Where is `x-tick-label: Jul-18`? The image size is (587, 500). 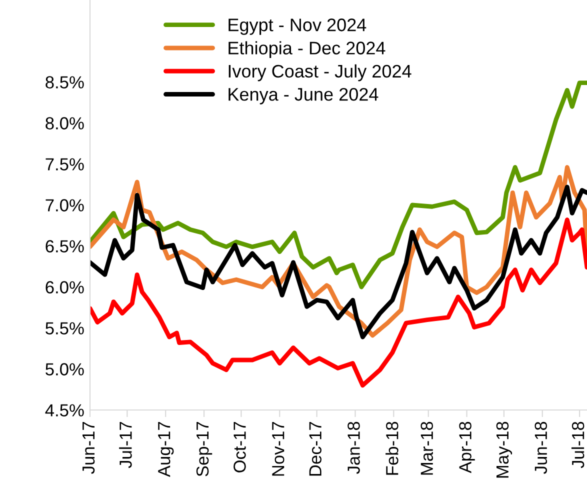 x-tick-label: Jul-18 is located at coordinates (577, 445).